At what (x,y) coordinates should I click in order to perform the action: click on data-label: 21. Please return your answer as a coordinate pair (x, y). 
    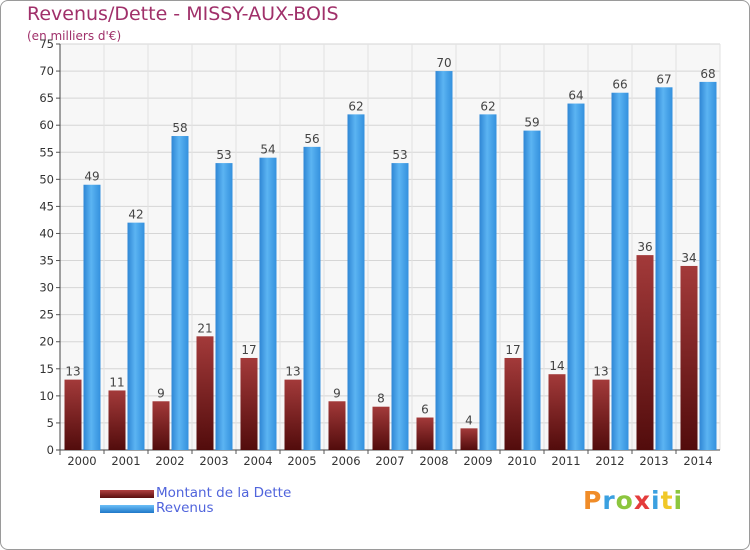
    Looking at the image, I should click on (204, 328).